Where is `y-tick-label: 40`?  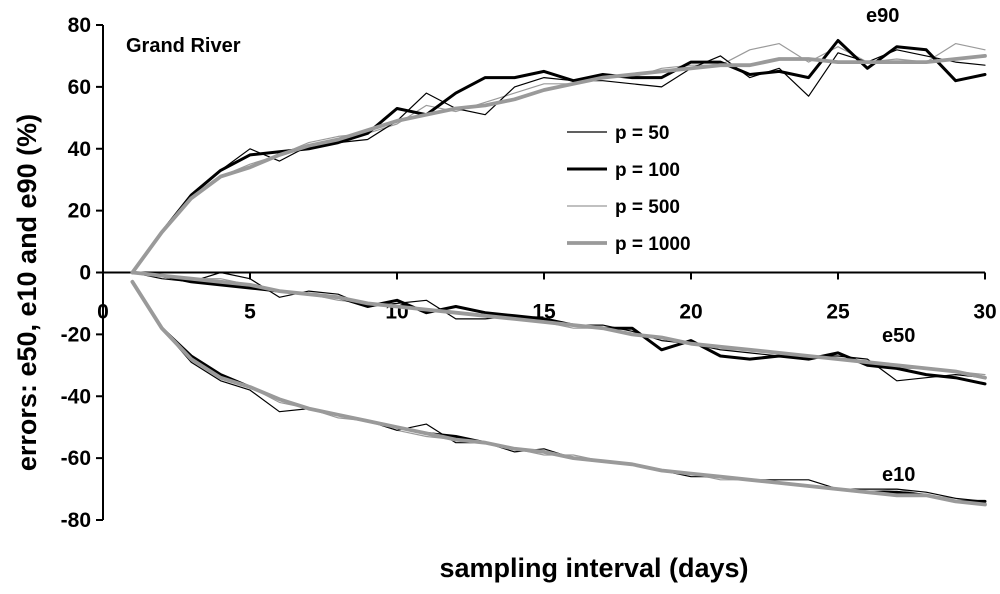
y-tick-label: 40 is located at coordinates (79, 149).